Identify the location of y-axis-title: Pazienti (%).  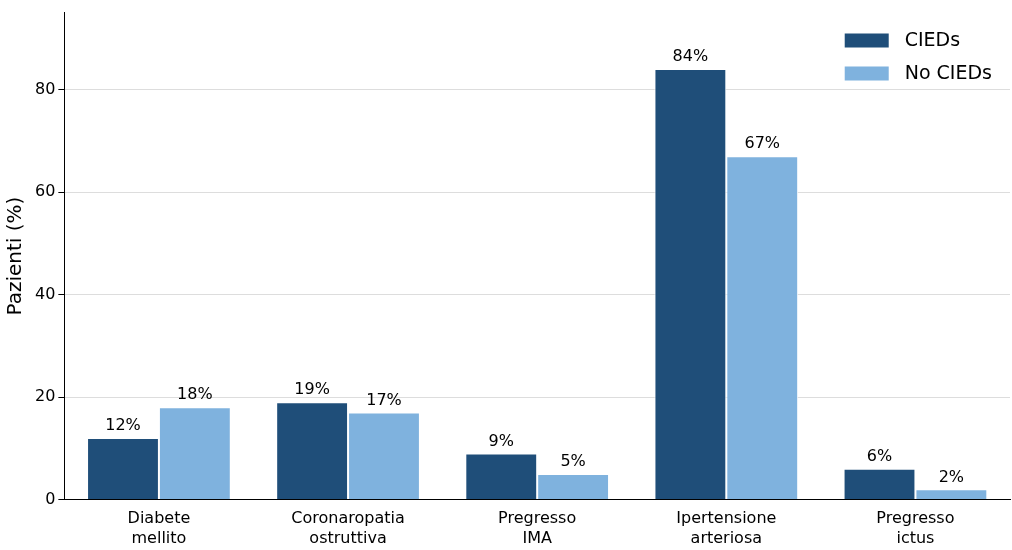
(14, 256).